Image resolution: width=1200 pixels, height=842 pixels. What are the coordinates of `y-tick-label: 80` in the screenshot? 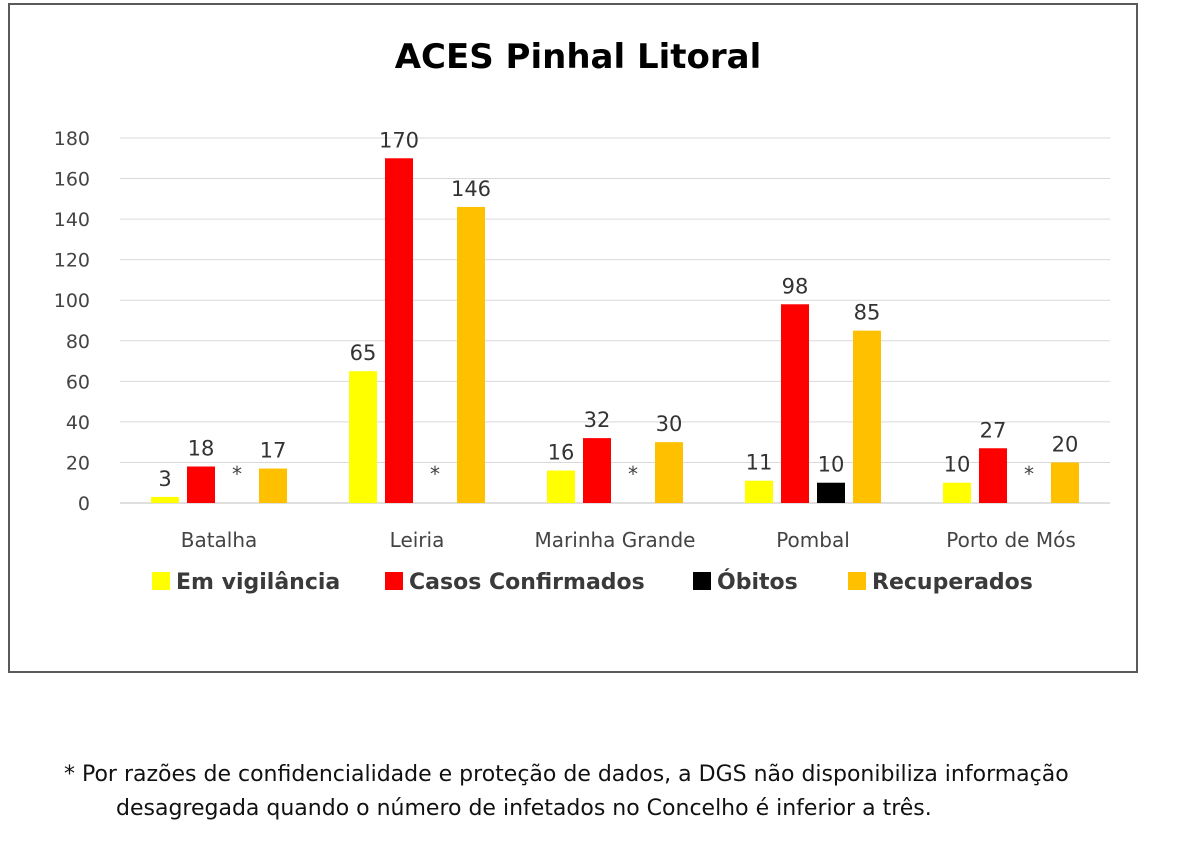 It's located at (78, 342).